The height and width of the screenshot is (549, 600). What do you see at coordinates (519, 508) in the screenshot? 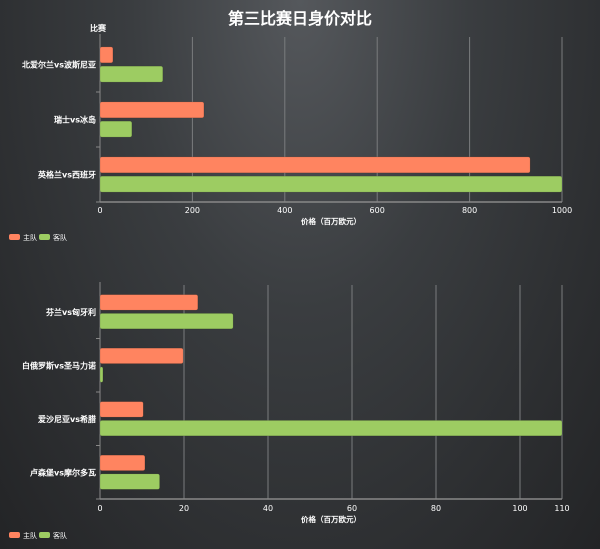
I see `x-tick-label: 100` at bounding box center [519, 508].